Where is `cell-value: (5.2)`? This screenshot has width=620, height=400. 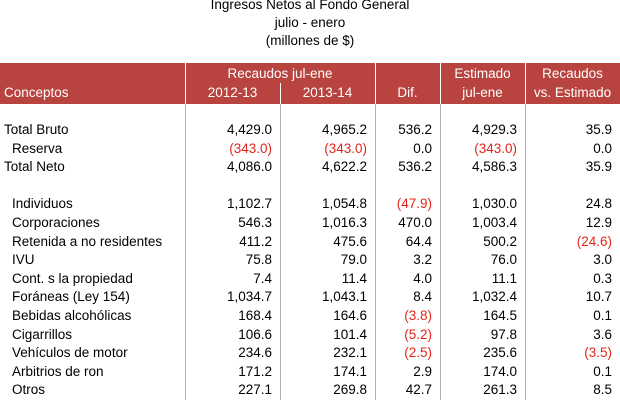 cell-value: (5.2) is located at coordinates (418, 334).